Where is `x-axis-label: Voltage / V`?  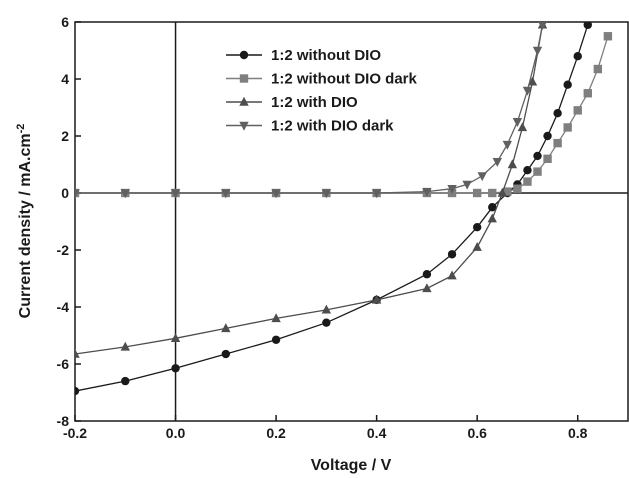
x-axis-label: Voltage / V is located at coordinates (351, 465).